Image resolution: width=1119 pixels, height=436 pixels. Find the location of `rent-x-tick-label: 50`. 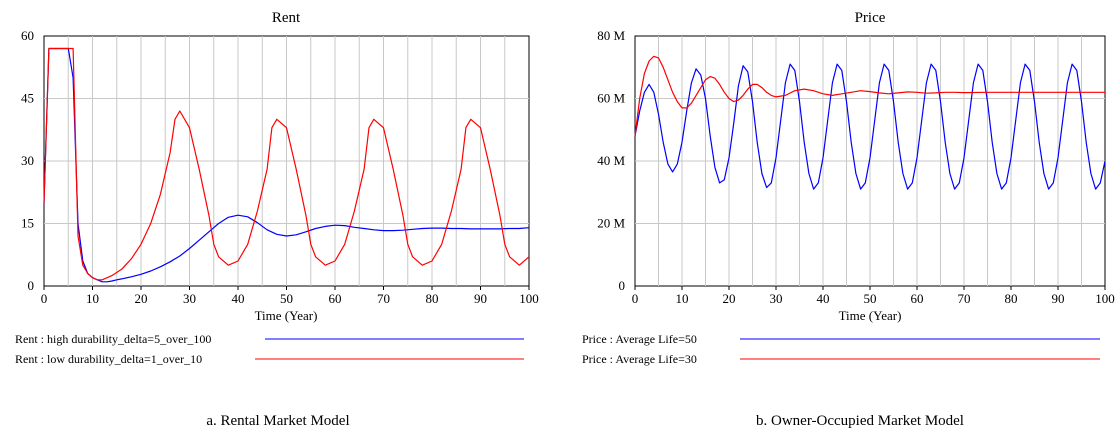

rent-x-tick-label: 50 is located at coordinates (286, 298).